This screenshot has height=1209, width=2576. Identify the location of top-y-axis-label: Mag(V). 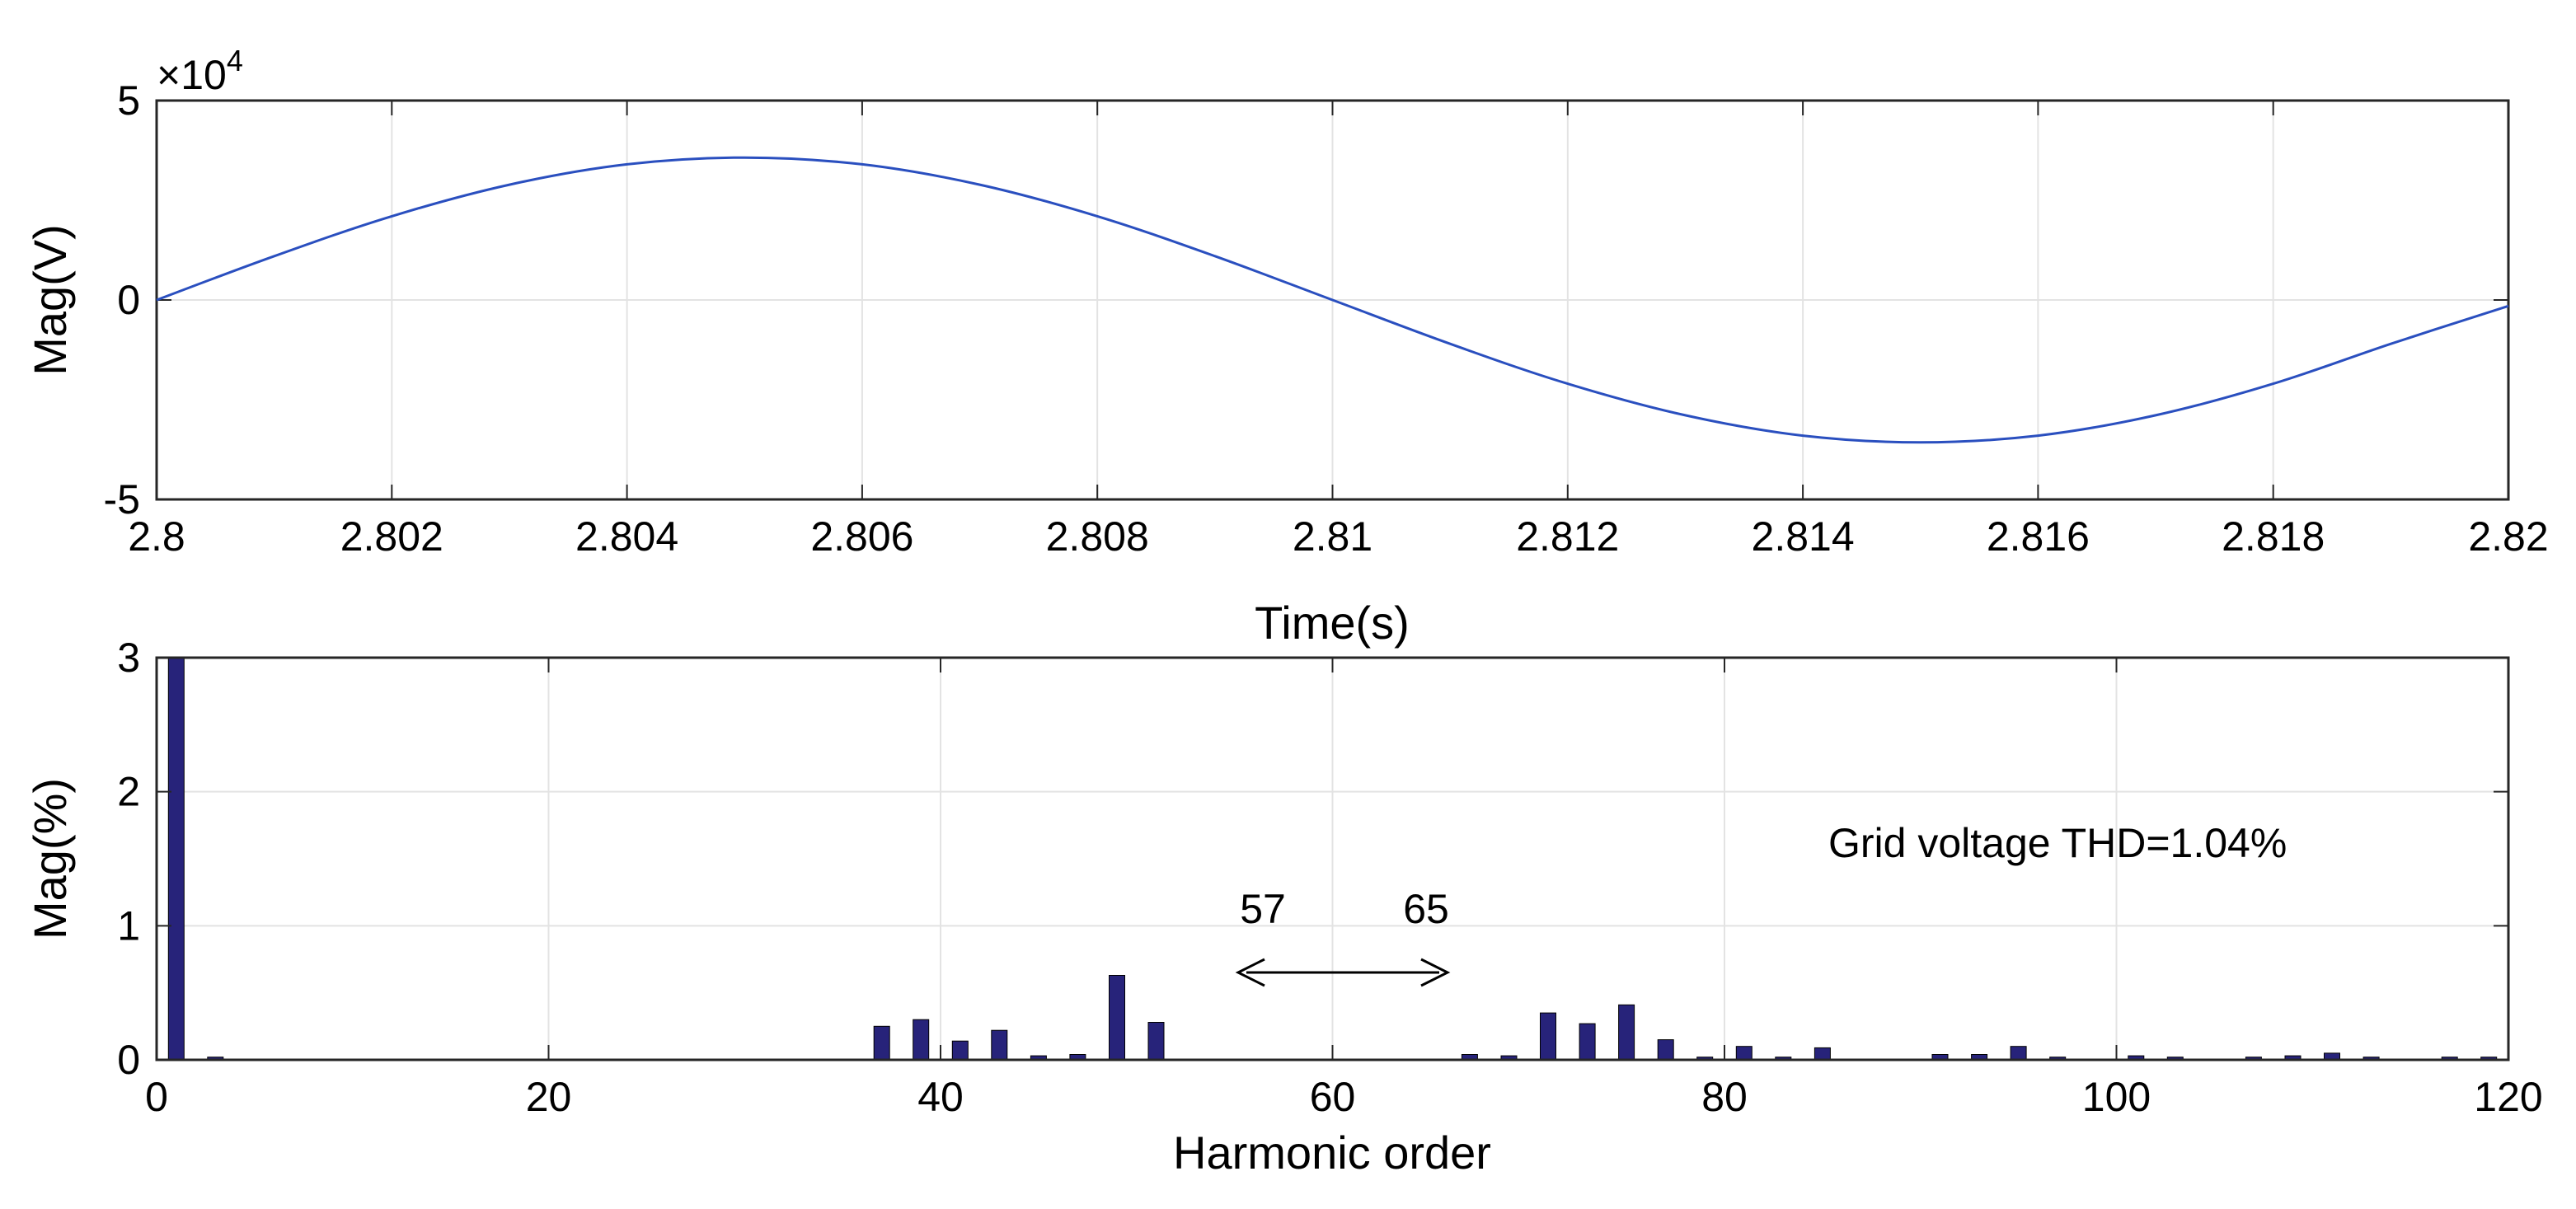
(50, 300).